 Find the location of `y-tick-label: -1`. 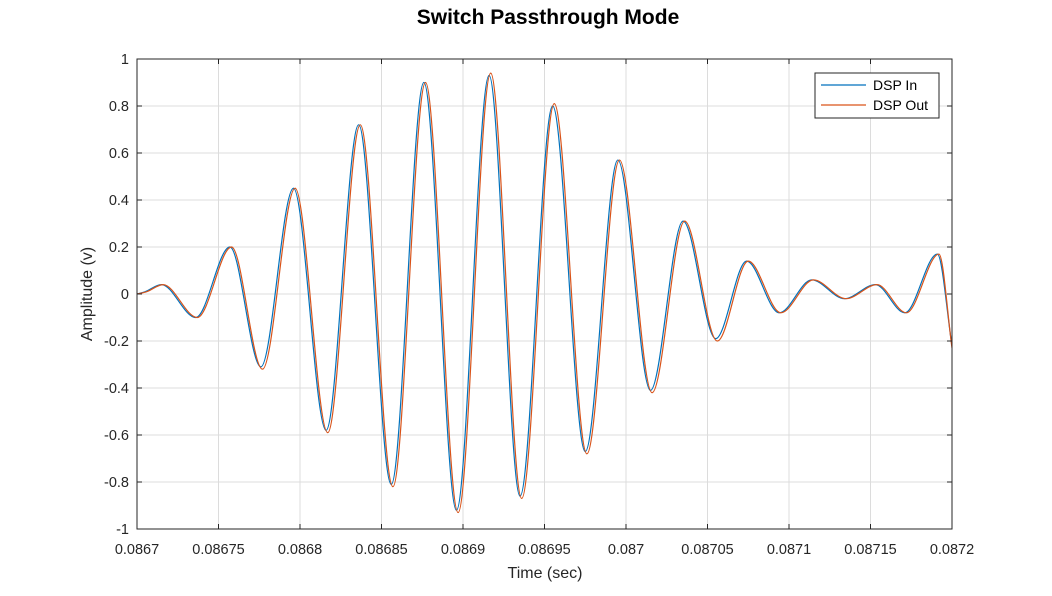

y-tick-label: -1 is located at coordinates (122, 530).